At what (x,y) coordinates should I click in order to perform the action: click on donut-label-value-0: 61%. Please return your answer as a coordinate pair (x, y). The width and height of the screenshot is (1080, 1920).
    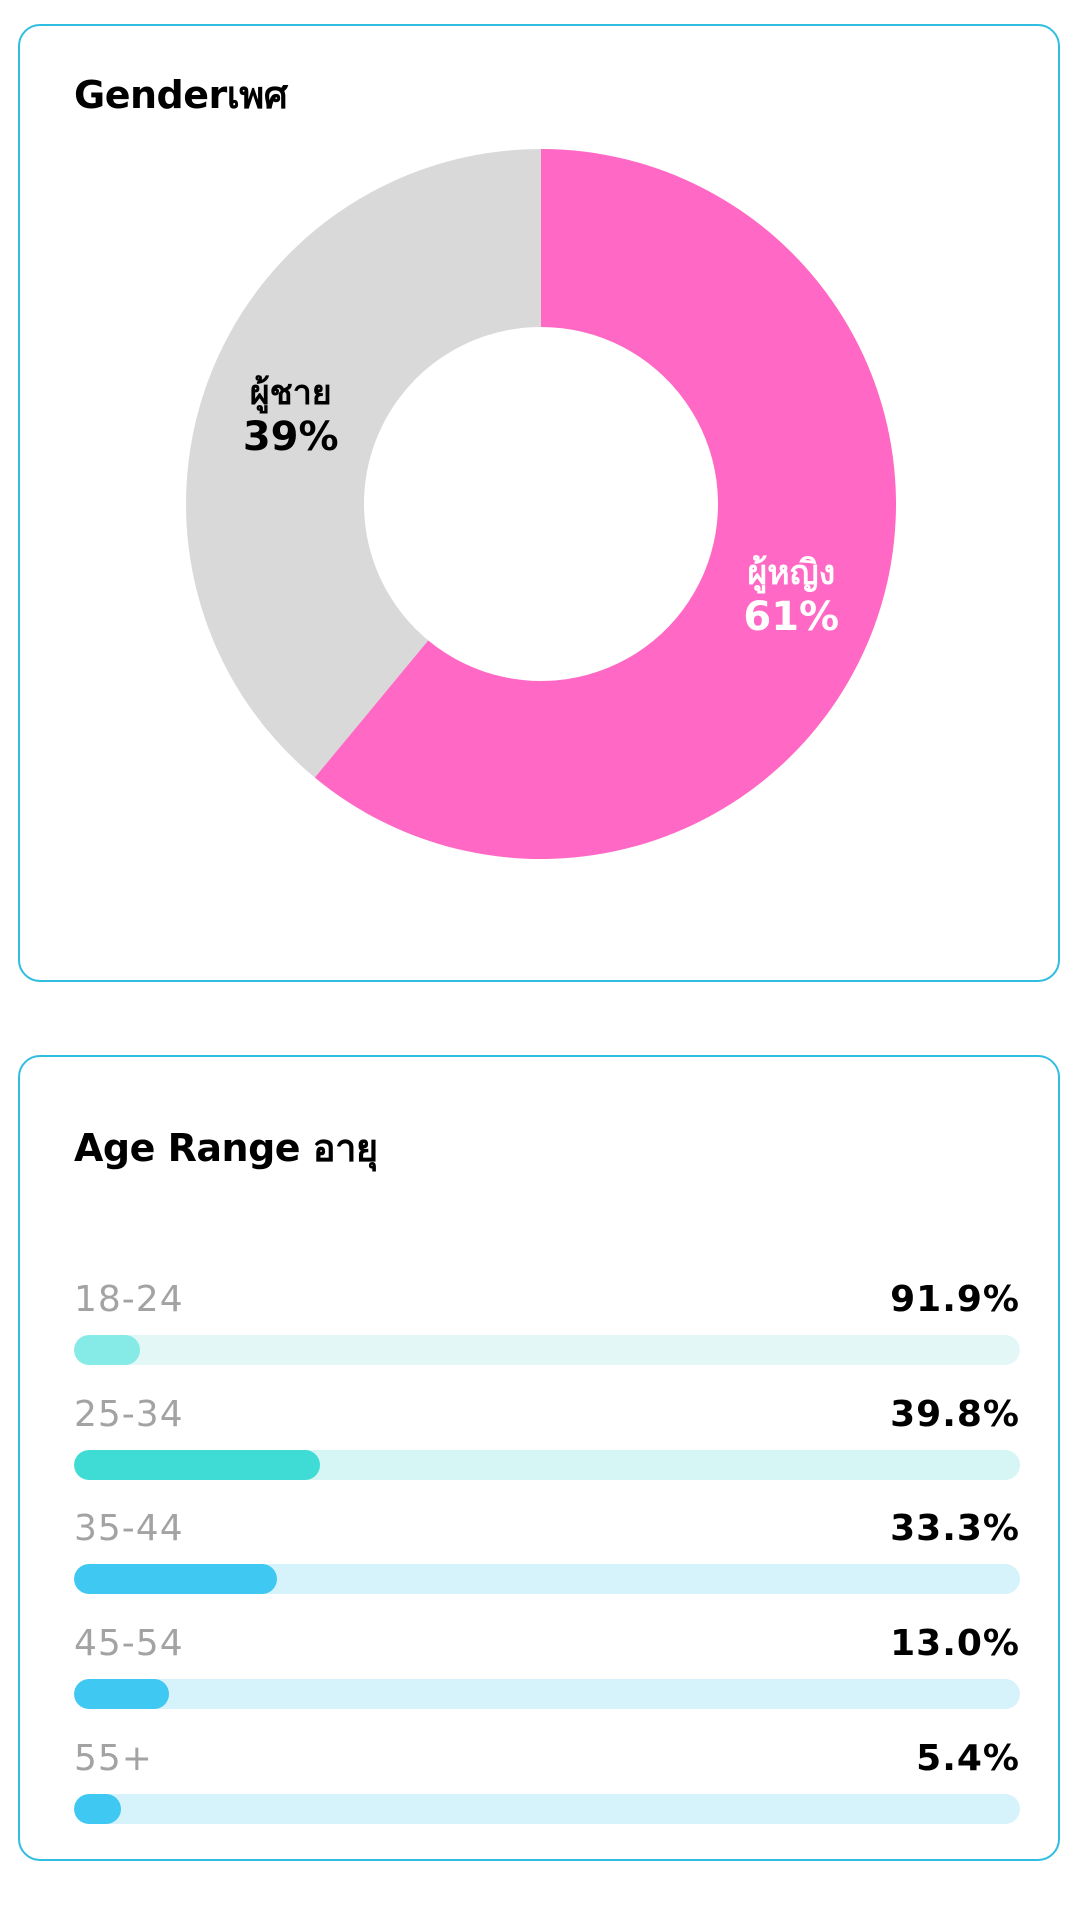
    Looking at the image, I should click on (791, 617).